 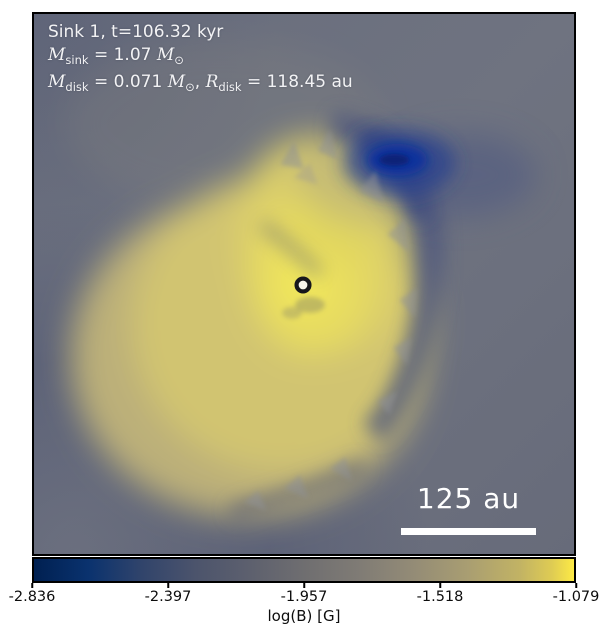 I want to click on colorbar-tick-labels: -2.836 -2.397 -1.957 -1.518 -1.079, so click(x=304, y=597).